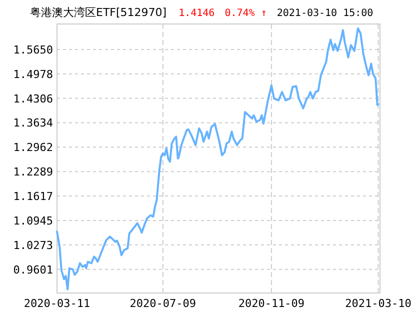  Describe the element at coordinates (33, 221) in the screenshot. I see `y-tick-label: 1.0945` at that location.